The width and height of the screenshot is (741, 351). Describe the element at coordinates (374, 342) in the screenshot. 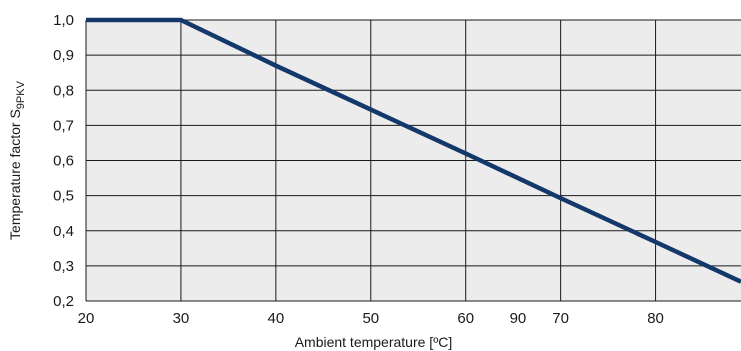

I see `x-axis-label: Ambient temperature [ºC]` at that location.